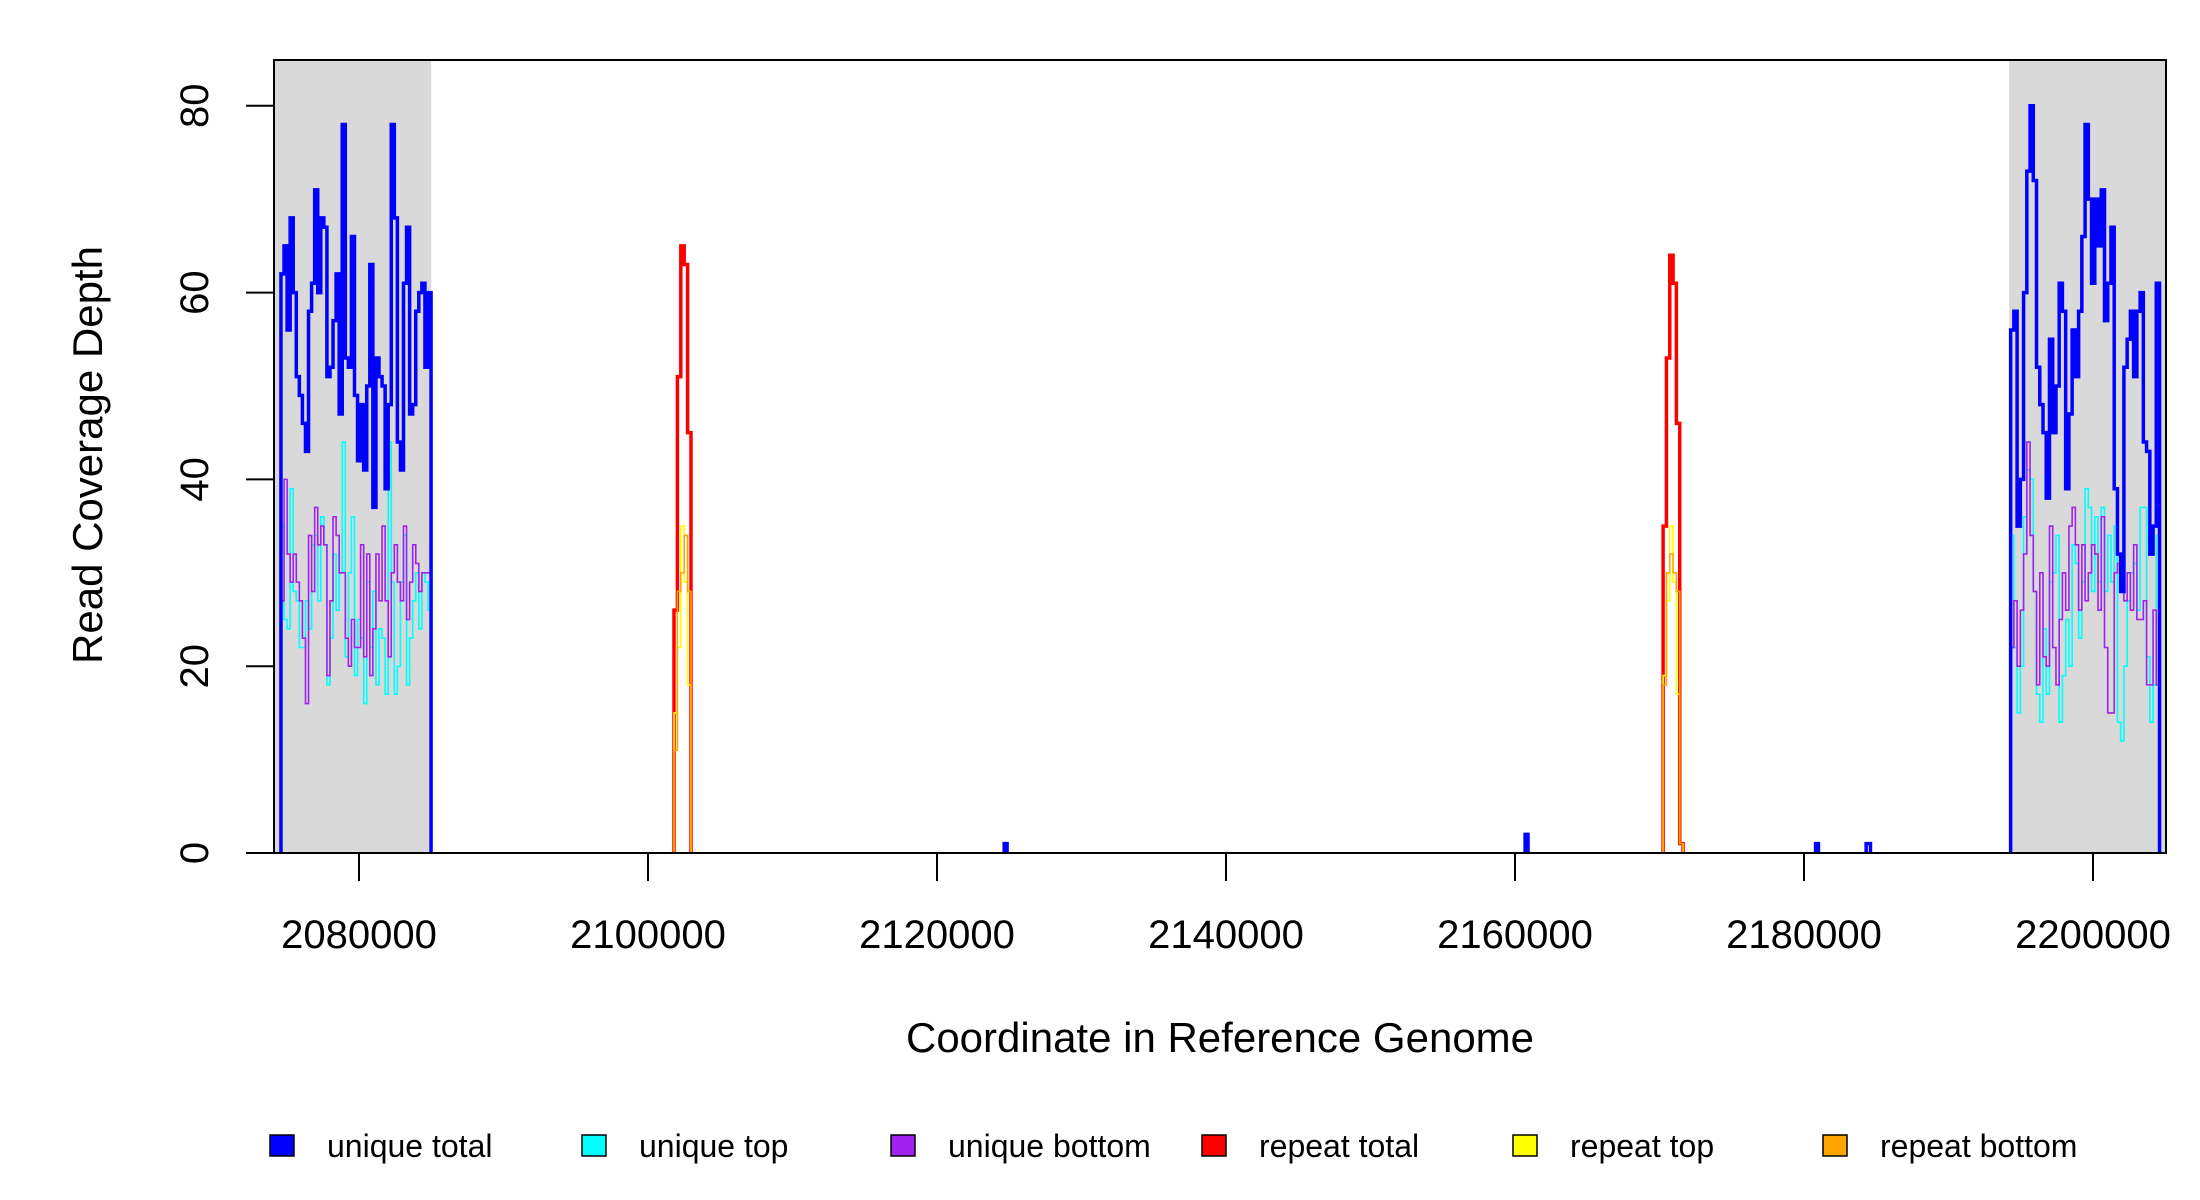 Image resolution: width=2200 pixels, height=1200 pixels. I want to click on legend-label-unique-top: unique top, so click(713, 1146).